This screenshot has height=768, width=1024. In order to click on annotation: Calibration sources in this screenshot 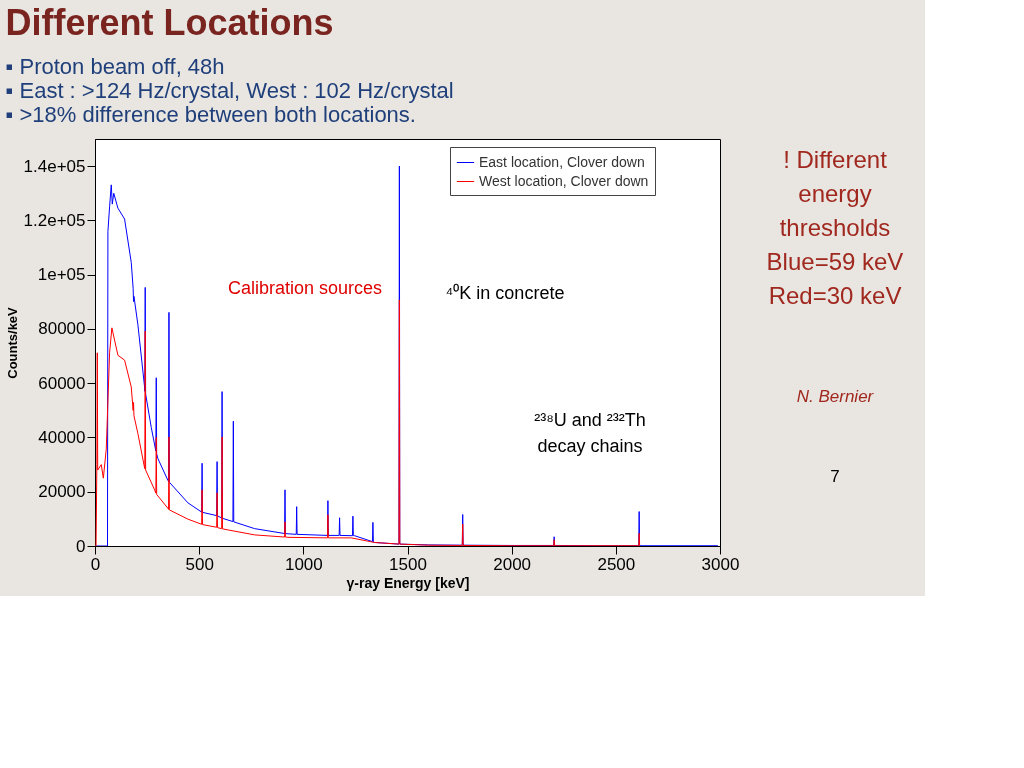, I will do `click(305, 288)`.